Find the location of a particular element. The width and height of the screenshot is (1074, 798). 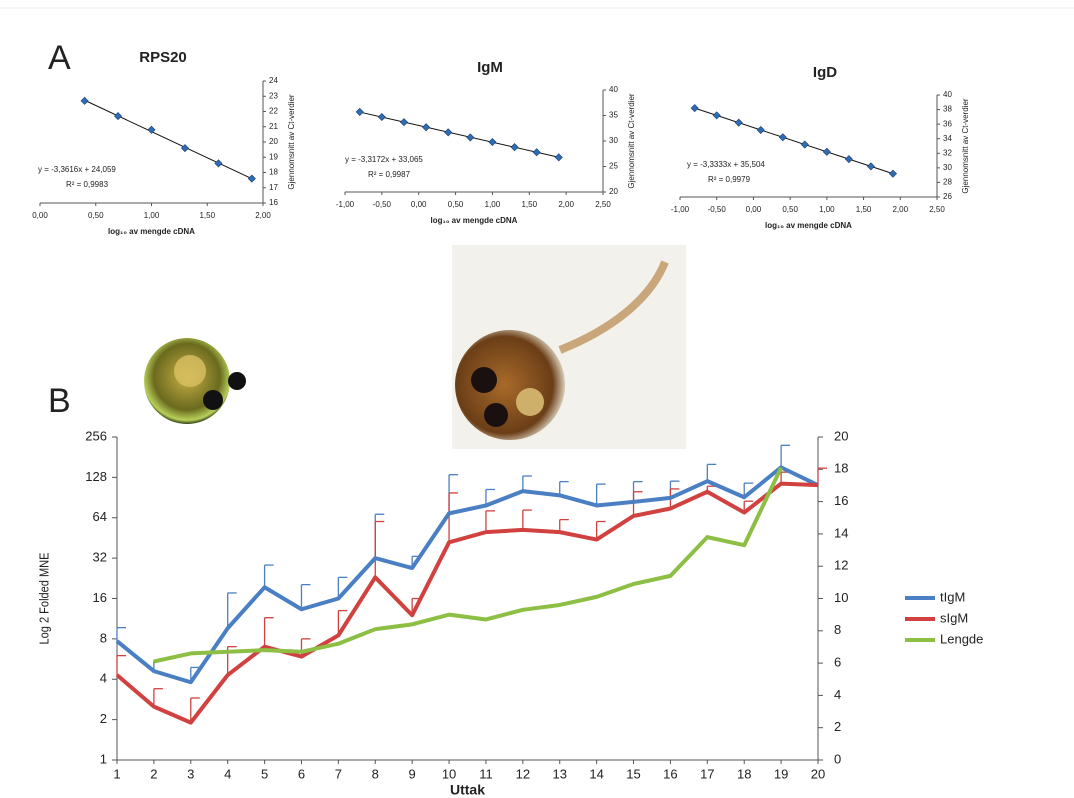

y-tick-label: 20 is located at coordinates (613, 191).